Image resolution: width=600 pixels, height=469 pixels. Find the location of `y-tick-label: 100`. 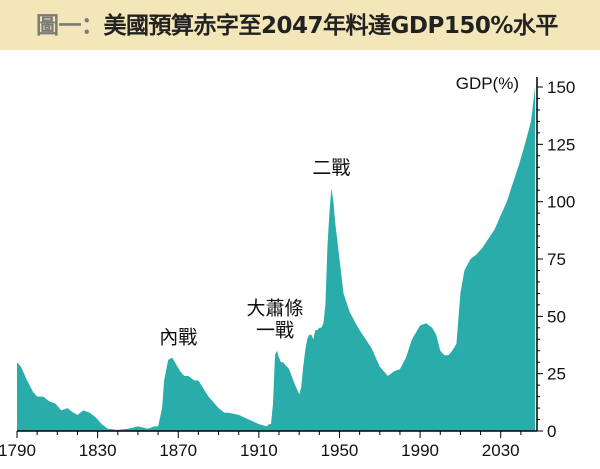

y-tick-label: 100 is located at coordinates (561, 202).